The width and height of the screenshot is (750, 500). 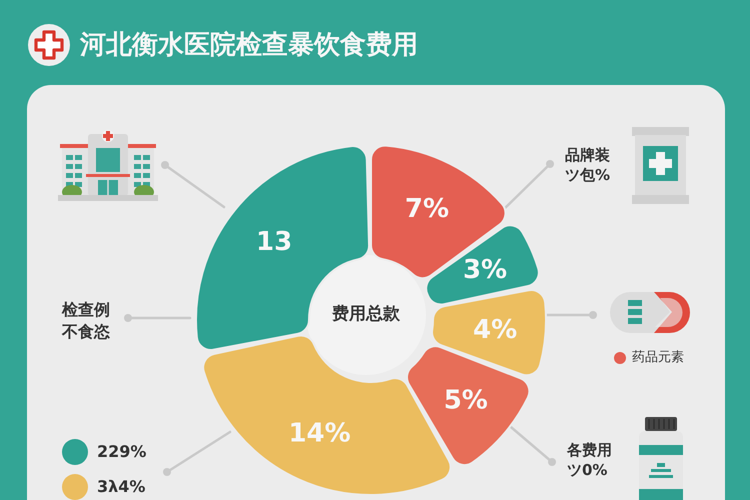 I want to click on chart-title: 河北衡水医院检查暴饮食费用, so click(x=249, y=45).